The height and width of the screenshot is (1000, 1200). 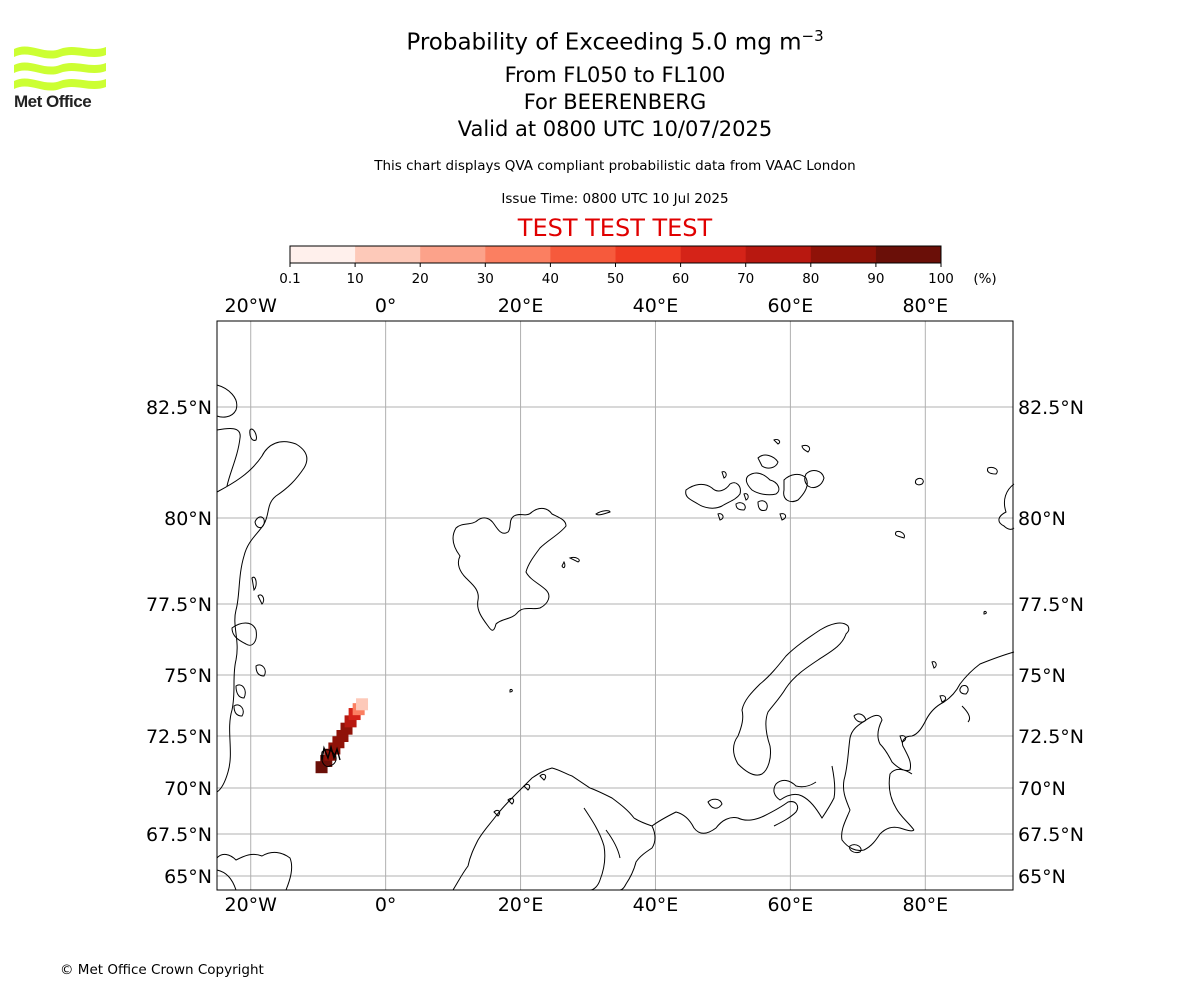 I want to click on lon-tick-label-top: 20°W, so click(x=250, y=306).